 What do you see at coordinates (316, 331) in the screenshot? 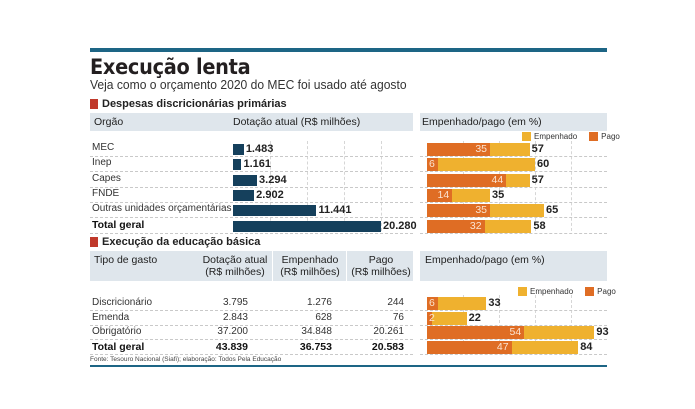
I see `table-cell: 34.848` at bounding box center [316, 331].